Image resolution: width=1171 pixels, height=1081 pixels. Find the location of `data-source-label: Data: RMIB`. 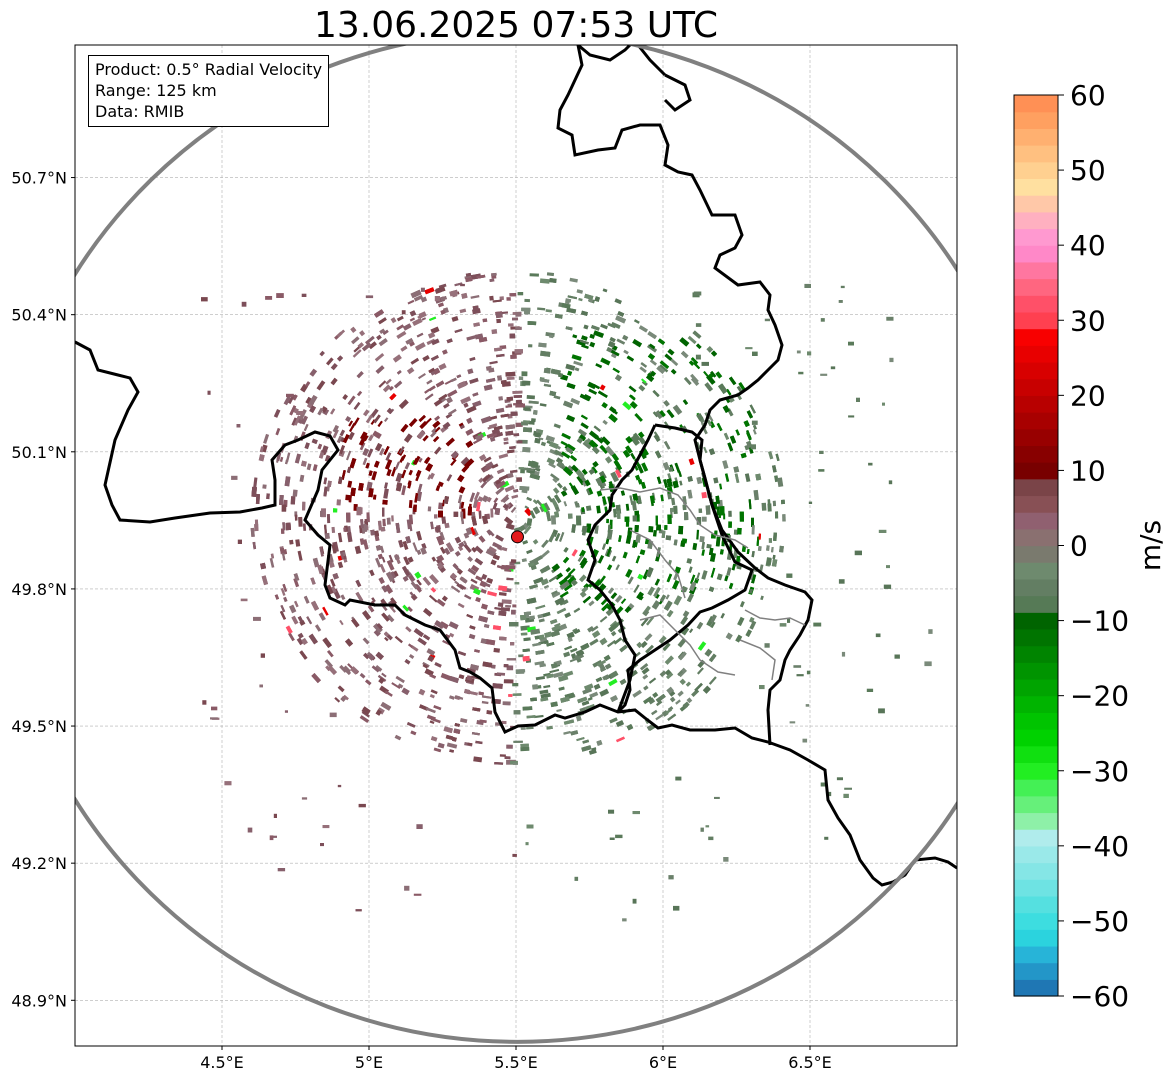

data-source-label: Data: RMIB is located at coordinates (140, 111).